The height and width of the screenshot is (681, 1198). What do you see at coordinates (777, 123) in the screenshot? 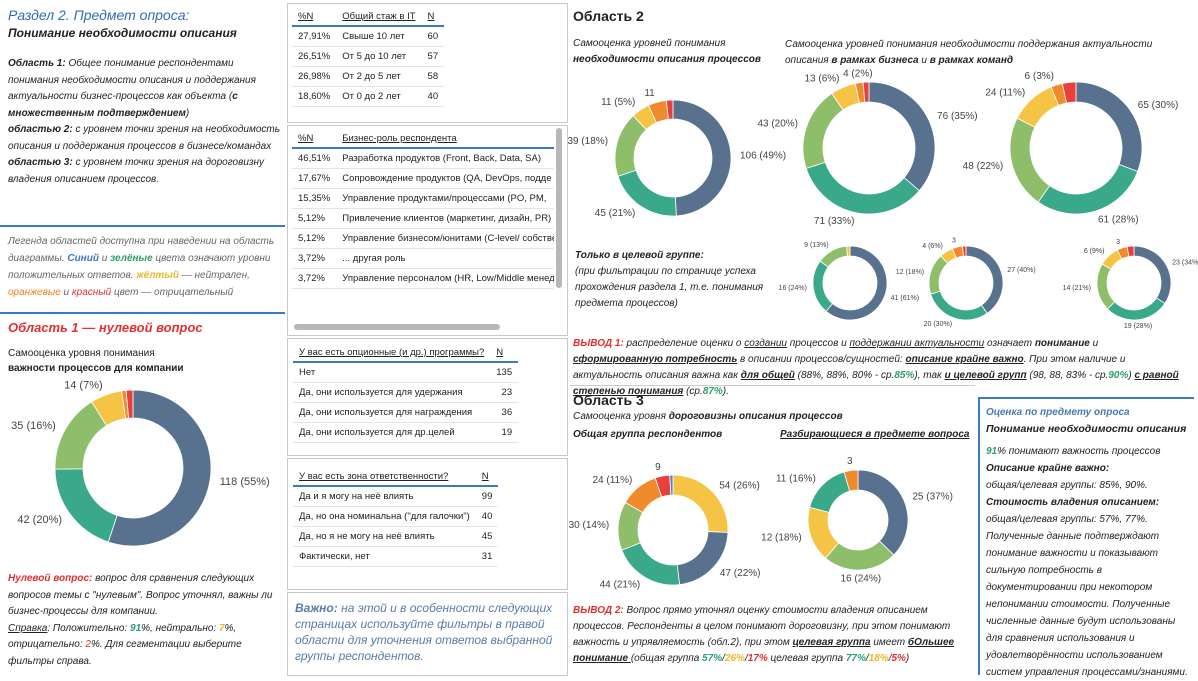
I see `data-label: 43 (20%)` at bounding box center [777, 123].